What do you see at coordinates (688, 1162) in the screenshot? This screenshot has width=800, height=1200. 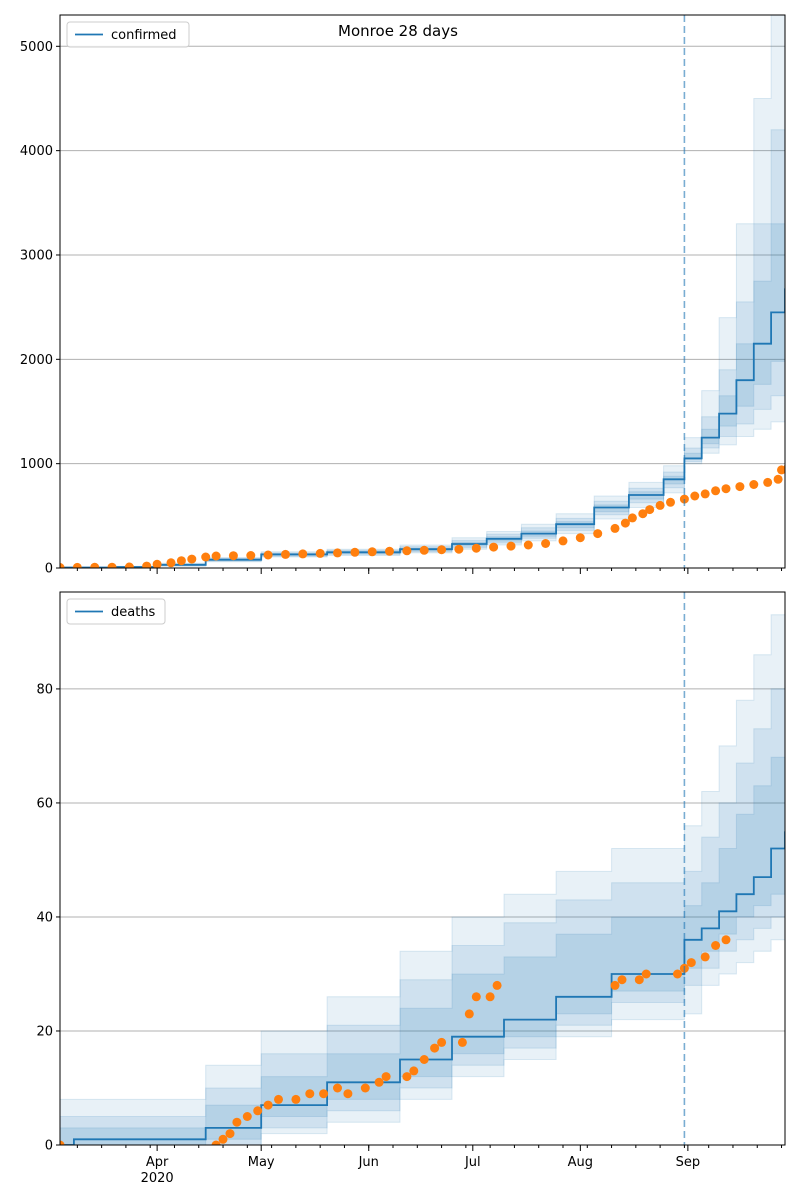 I see `x-tick-label: Sep` at bounding box center [688, 1162].